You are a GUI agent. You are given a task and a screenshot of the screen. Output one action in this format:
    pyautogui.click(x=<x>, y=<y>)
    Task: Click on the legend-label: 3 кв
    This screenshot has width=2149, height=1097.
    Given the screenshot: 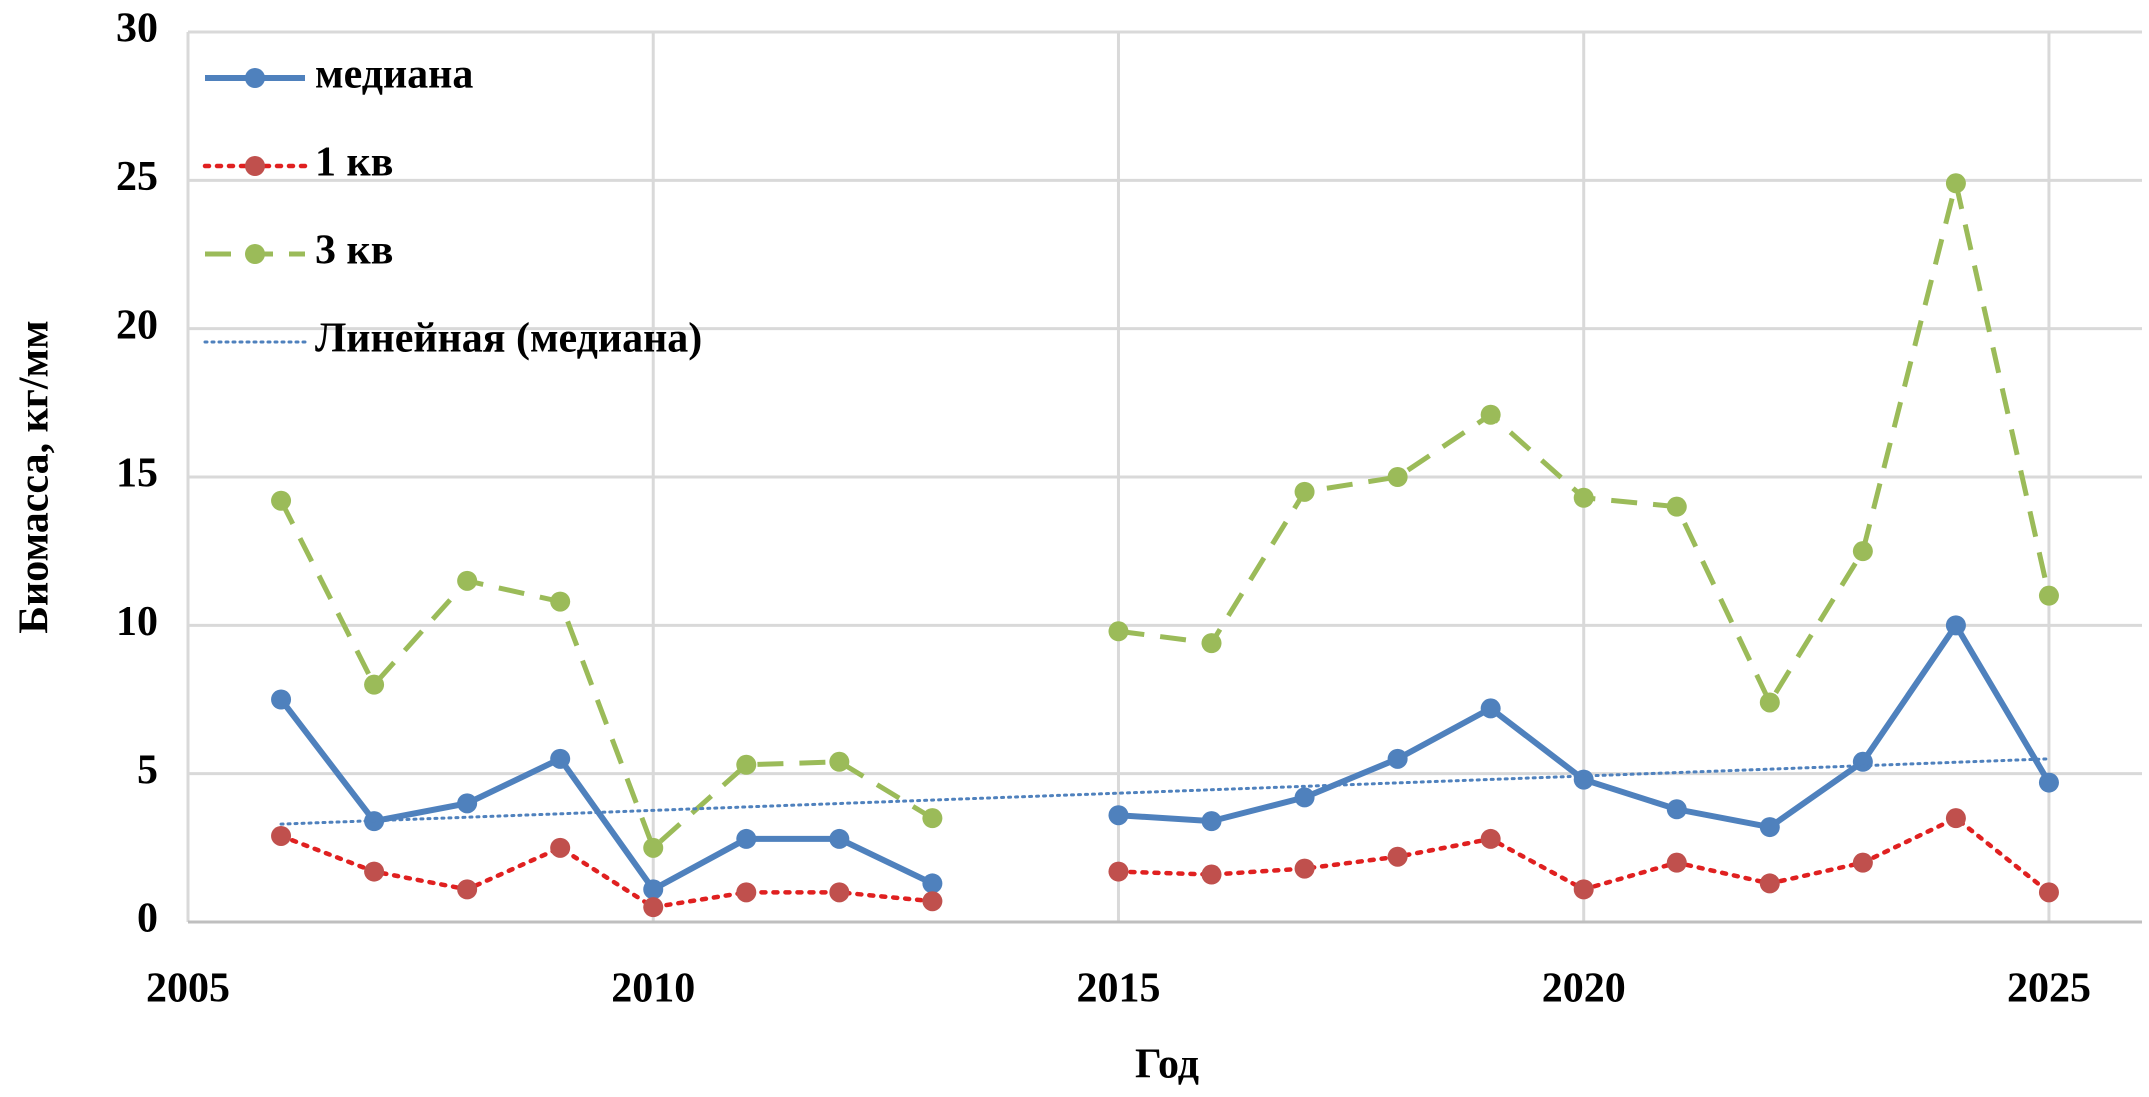 What is the action you would take?
    pyautogui.click(x=354, y=251)
    